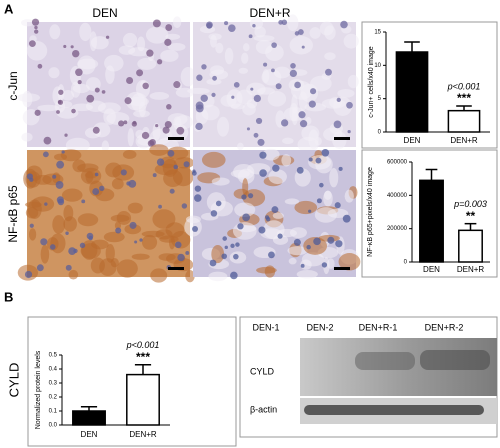 The width and height of the screenshot is (500, 448). What do you see at coordinates (444, 327) in the screenshot?
I see `lane-label: DEN+R-2` at bounding box center [444, 327].